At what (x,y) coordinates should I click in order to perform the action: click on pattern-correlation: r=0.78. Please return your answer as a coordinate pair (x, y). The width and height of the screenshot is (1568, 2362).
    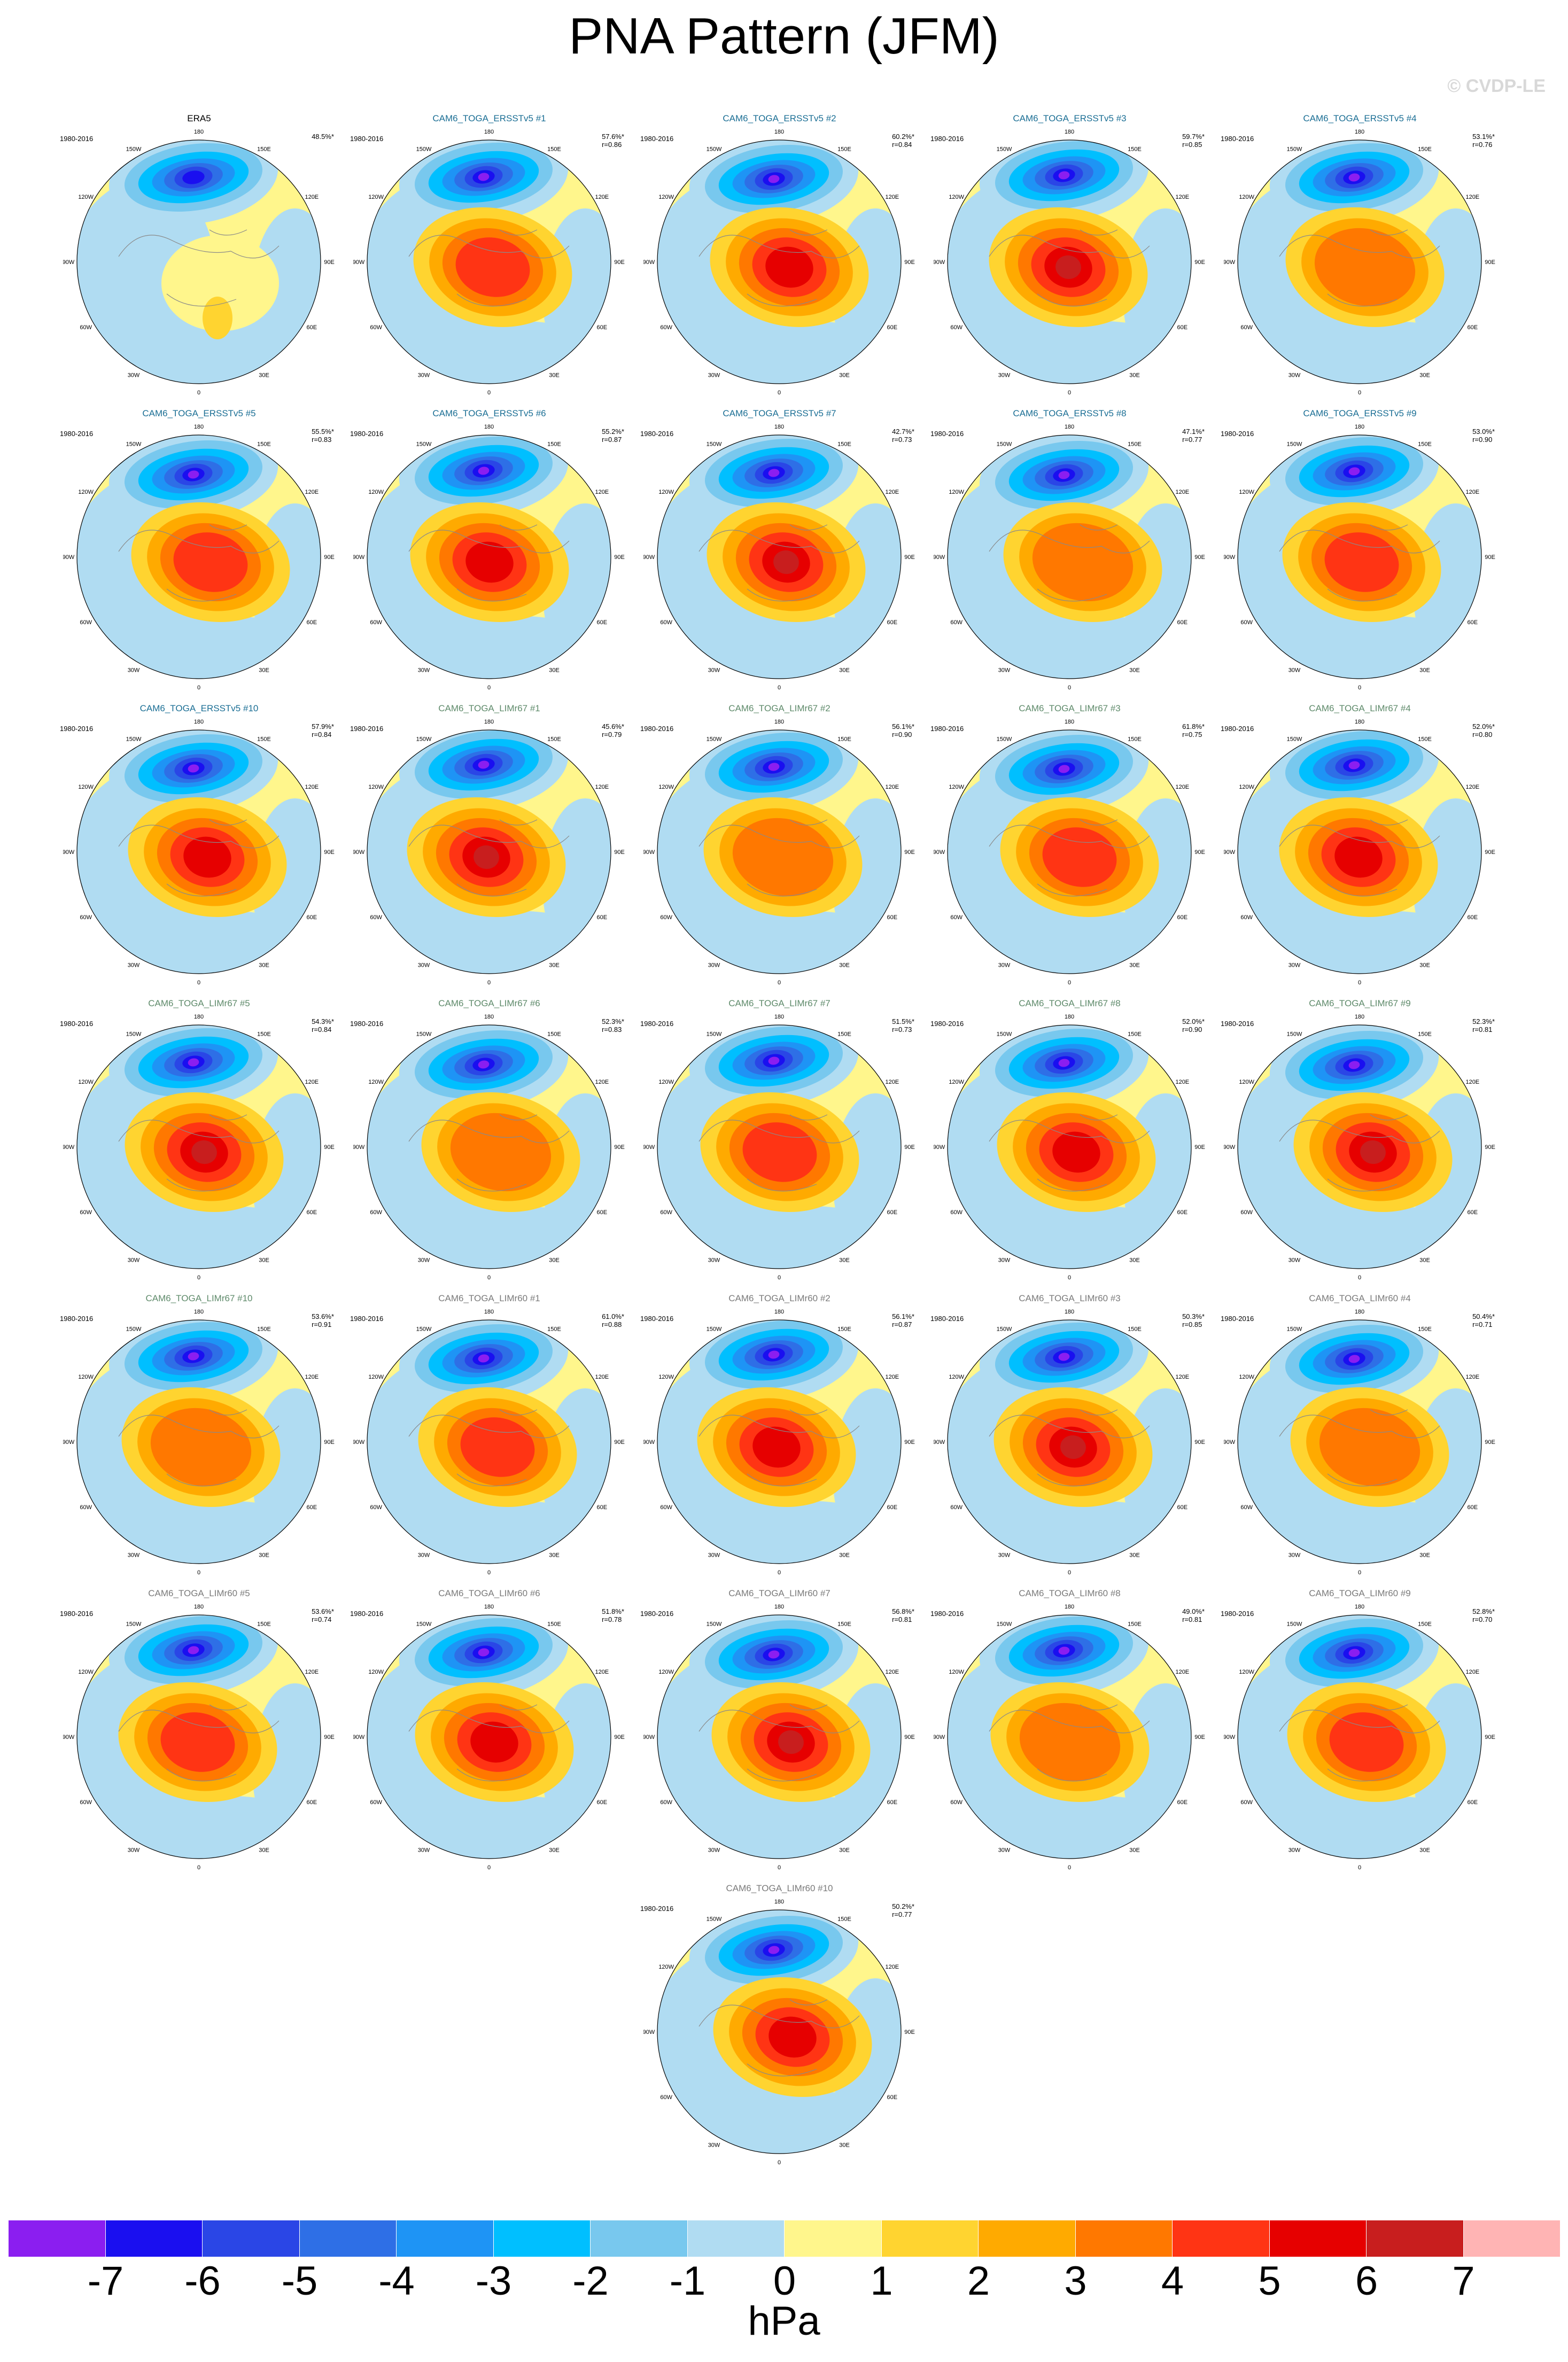
    Looking at the image, I should click on (612, 1619).